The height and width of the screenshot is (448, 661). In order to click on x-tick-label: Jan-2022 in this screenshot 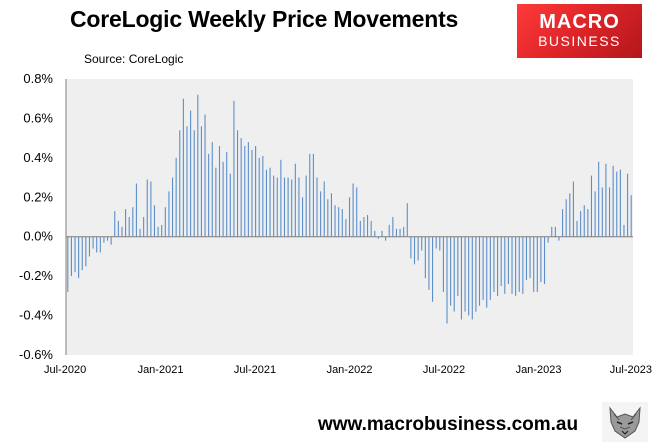, I will do `click(350, 370)`.